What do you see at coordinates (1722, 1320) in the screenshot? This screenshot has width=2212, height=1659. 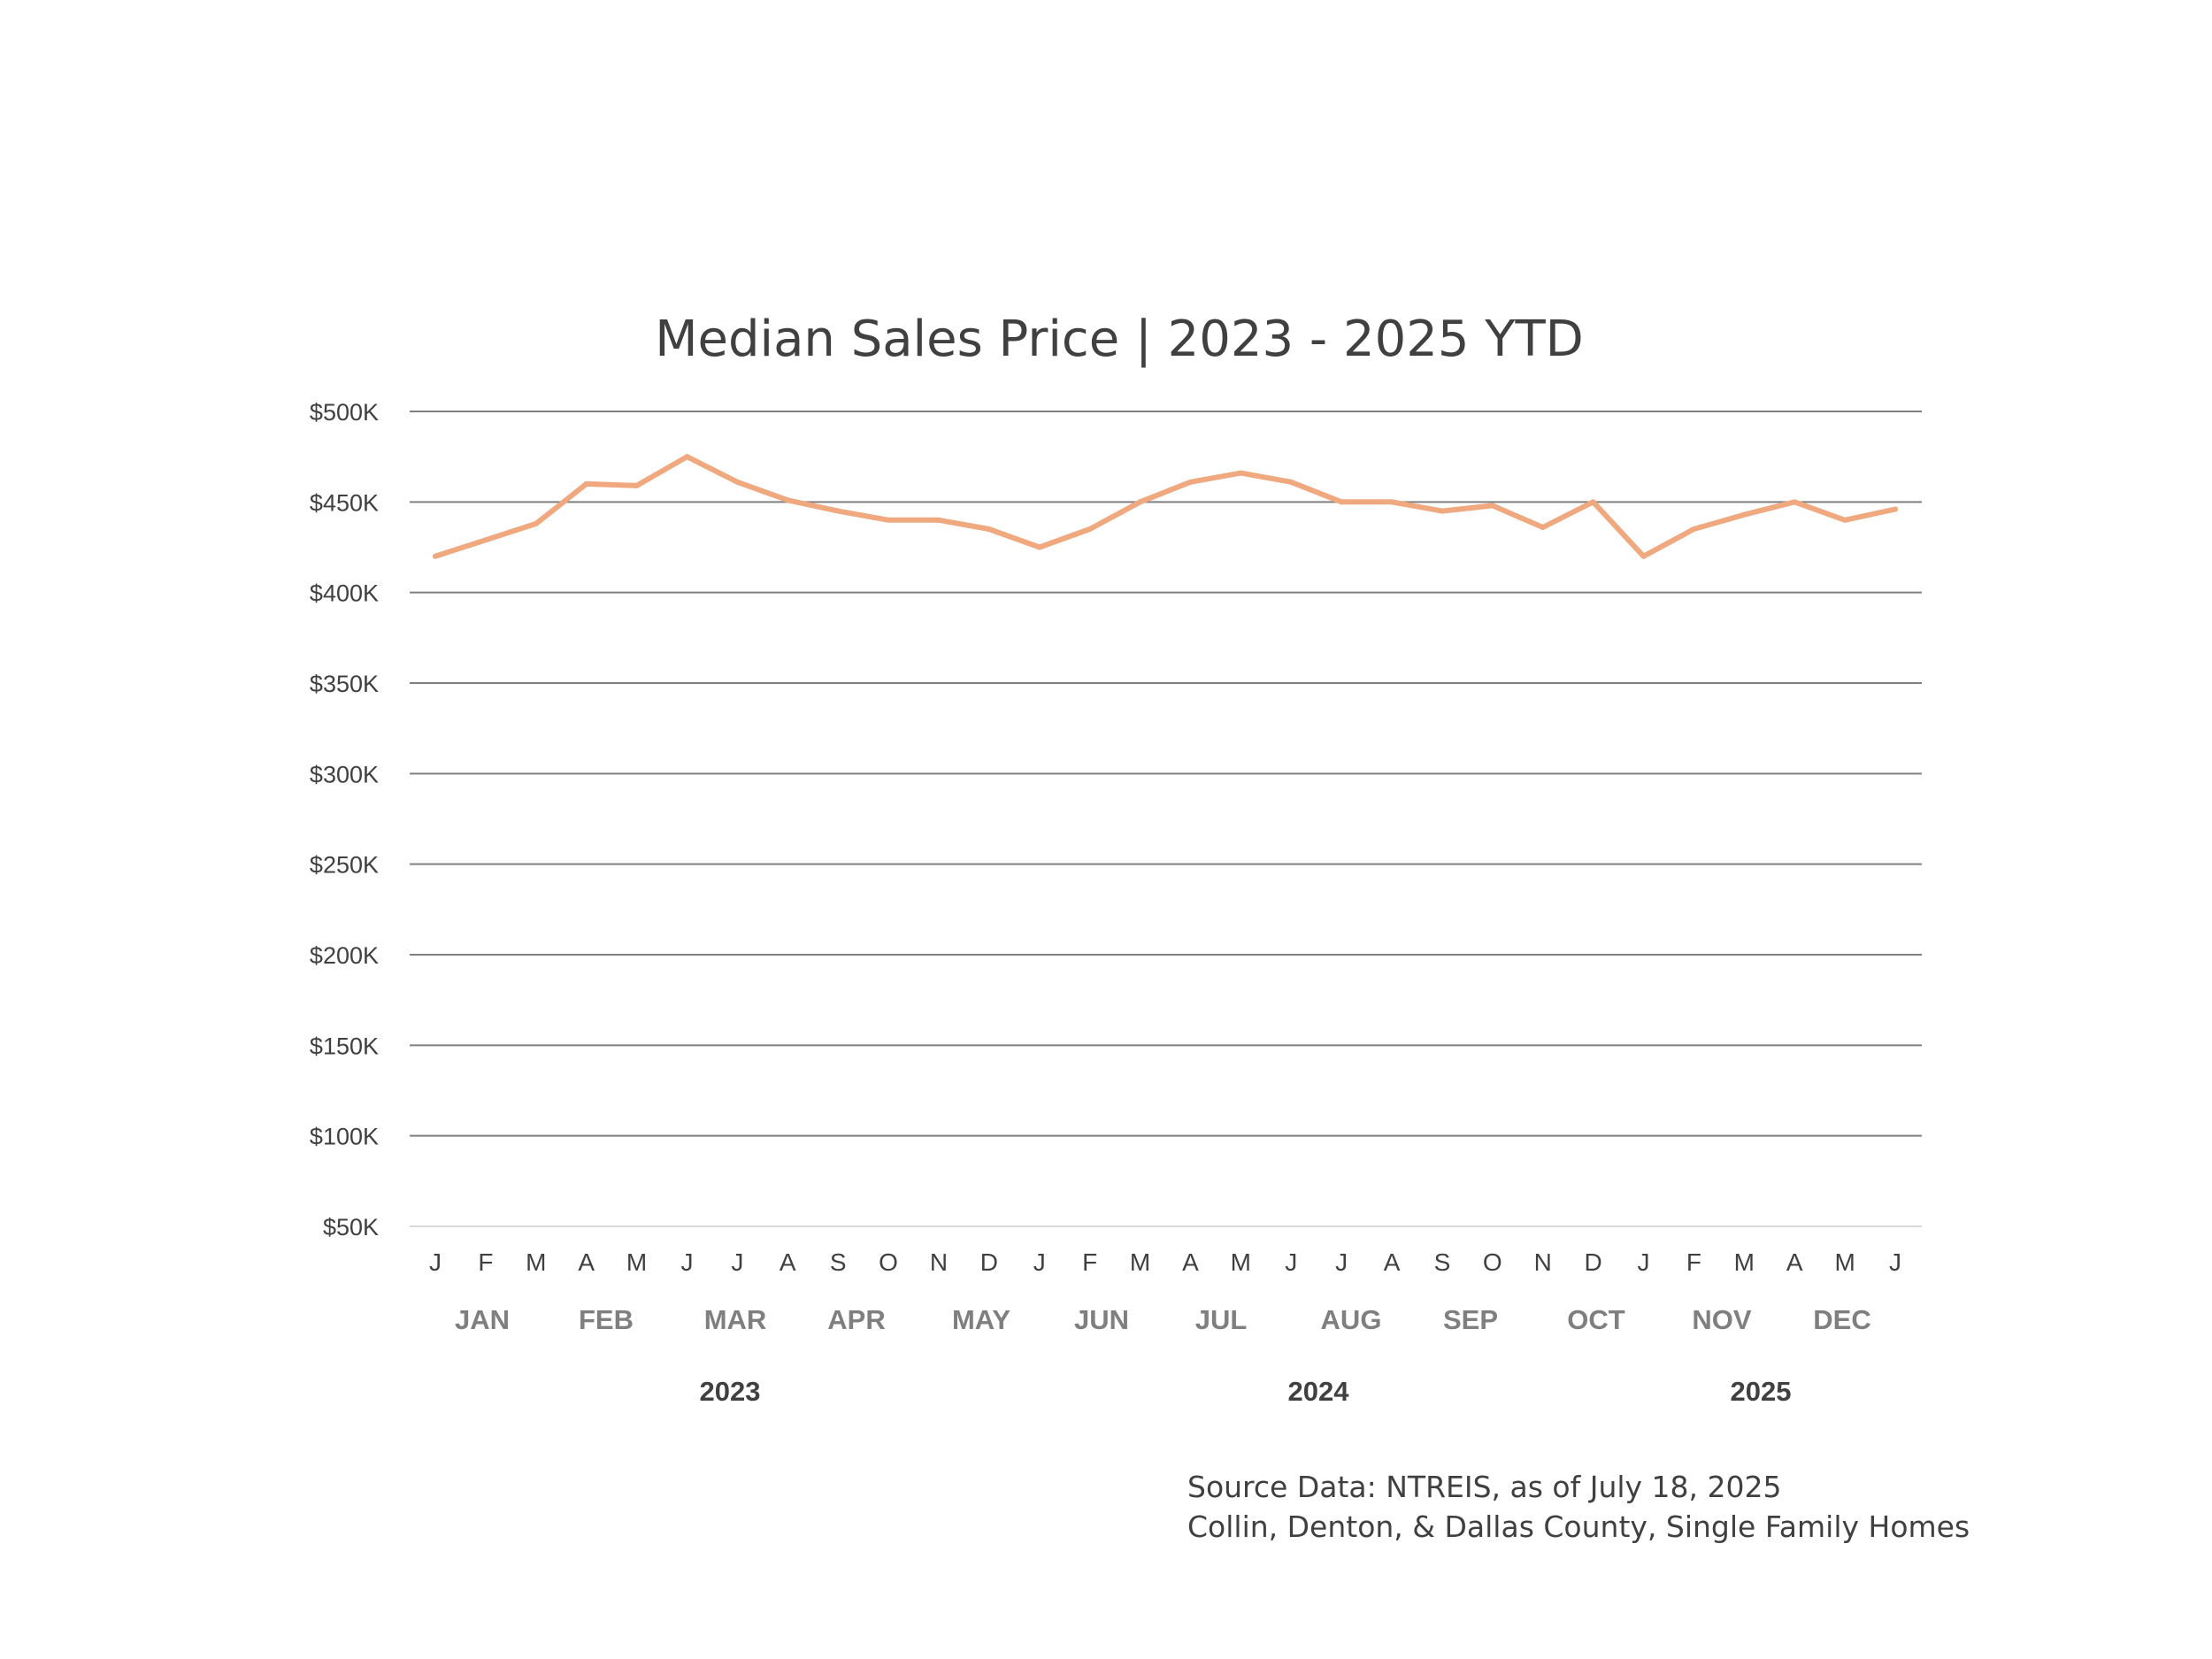 I see `month-label-nov: NOV` at bounding box center [1722, 1320].